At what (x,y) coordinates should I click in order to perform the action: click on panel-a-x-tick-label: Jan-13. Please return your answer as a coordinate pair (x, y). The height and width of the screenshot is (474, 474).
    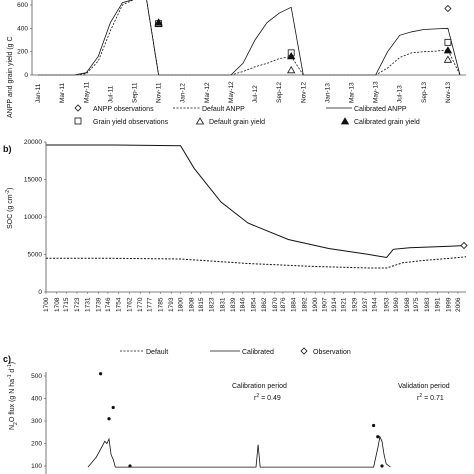
    Looking at the image, I should click on (327, 93).